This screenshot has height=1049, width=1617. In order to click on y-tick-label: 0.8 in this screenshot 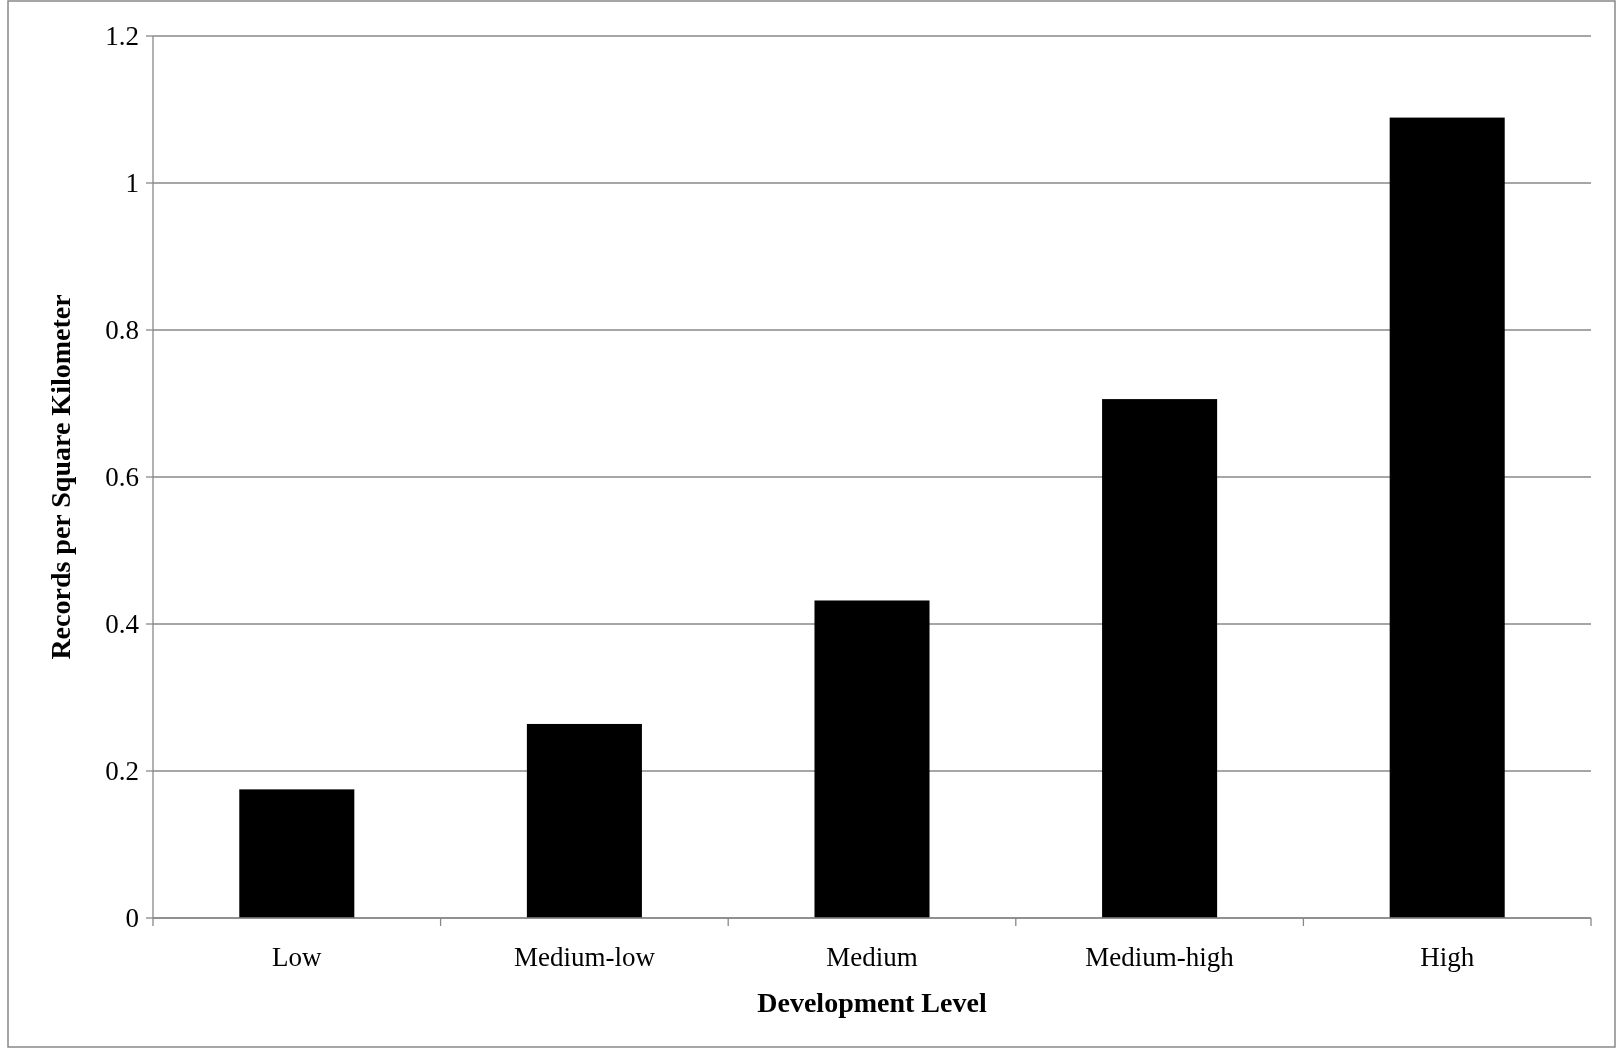, I will do `click(122, 330)`.